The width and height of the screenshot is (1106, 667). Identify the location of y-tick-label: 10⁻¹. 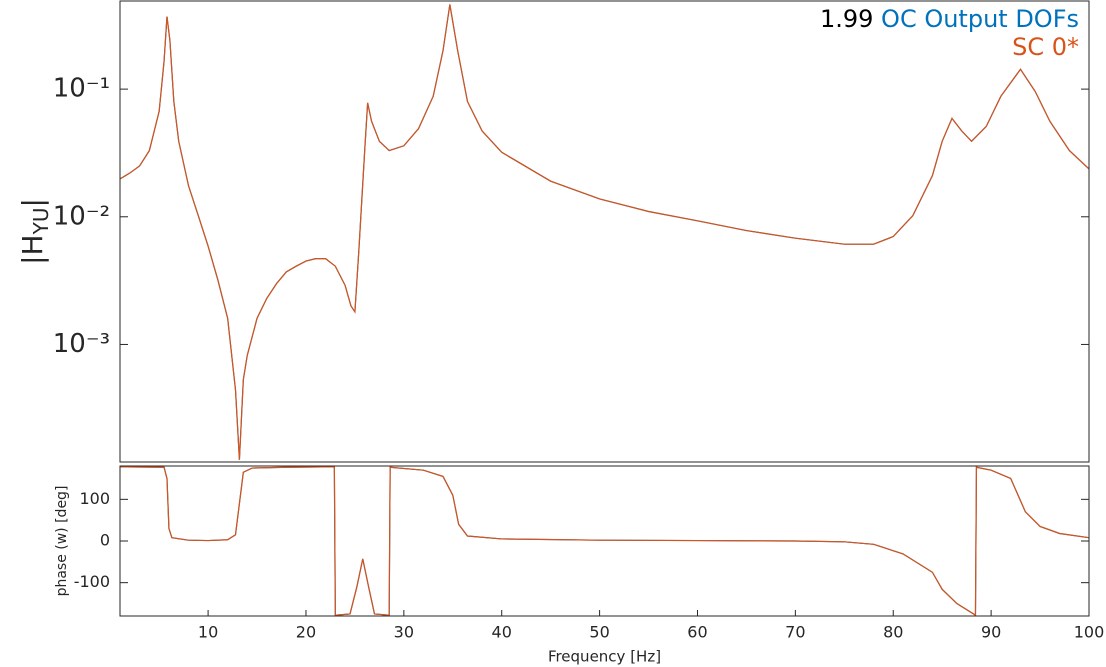
(81, 89).